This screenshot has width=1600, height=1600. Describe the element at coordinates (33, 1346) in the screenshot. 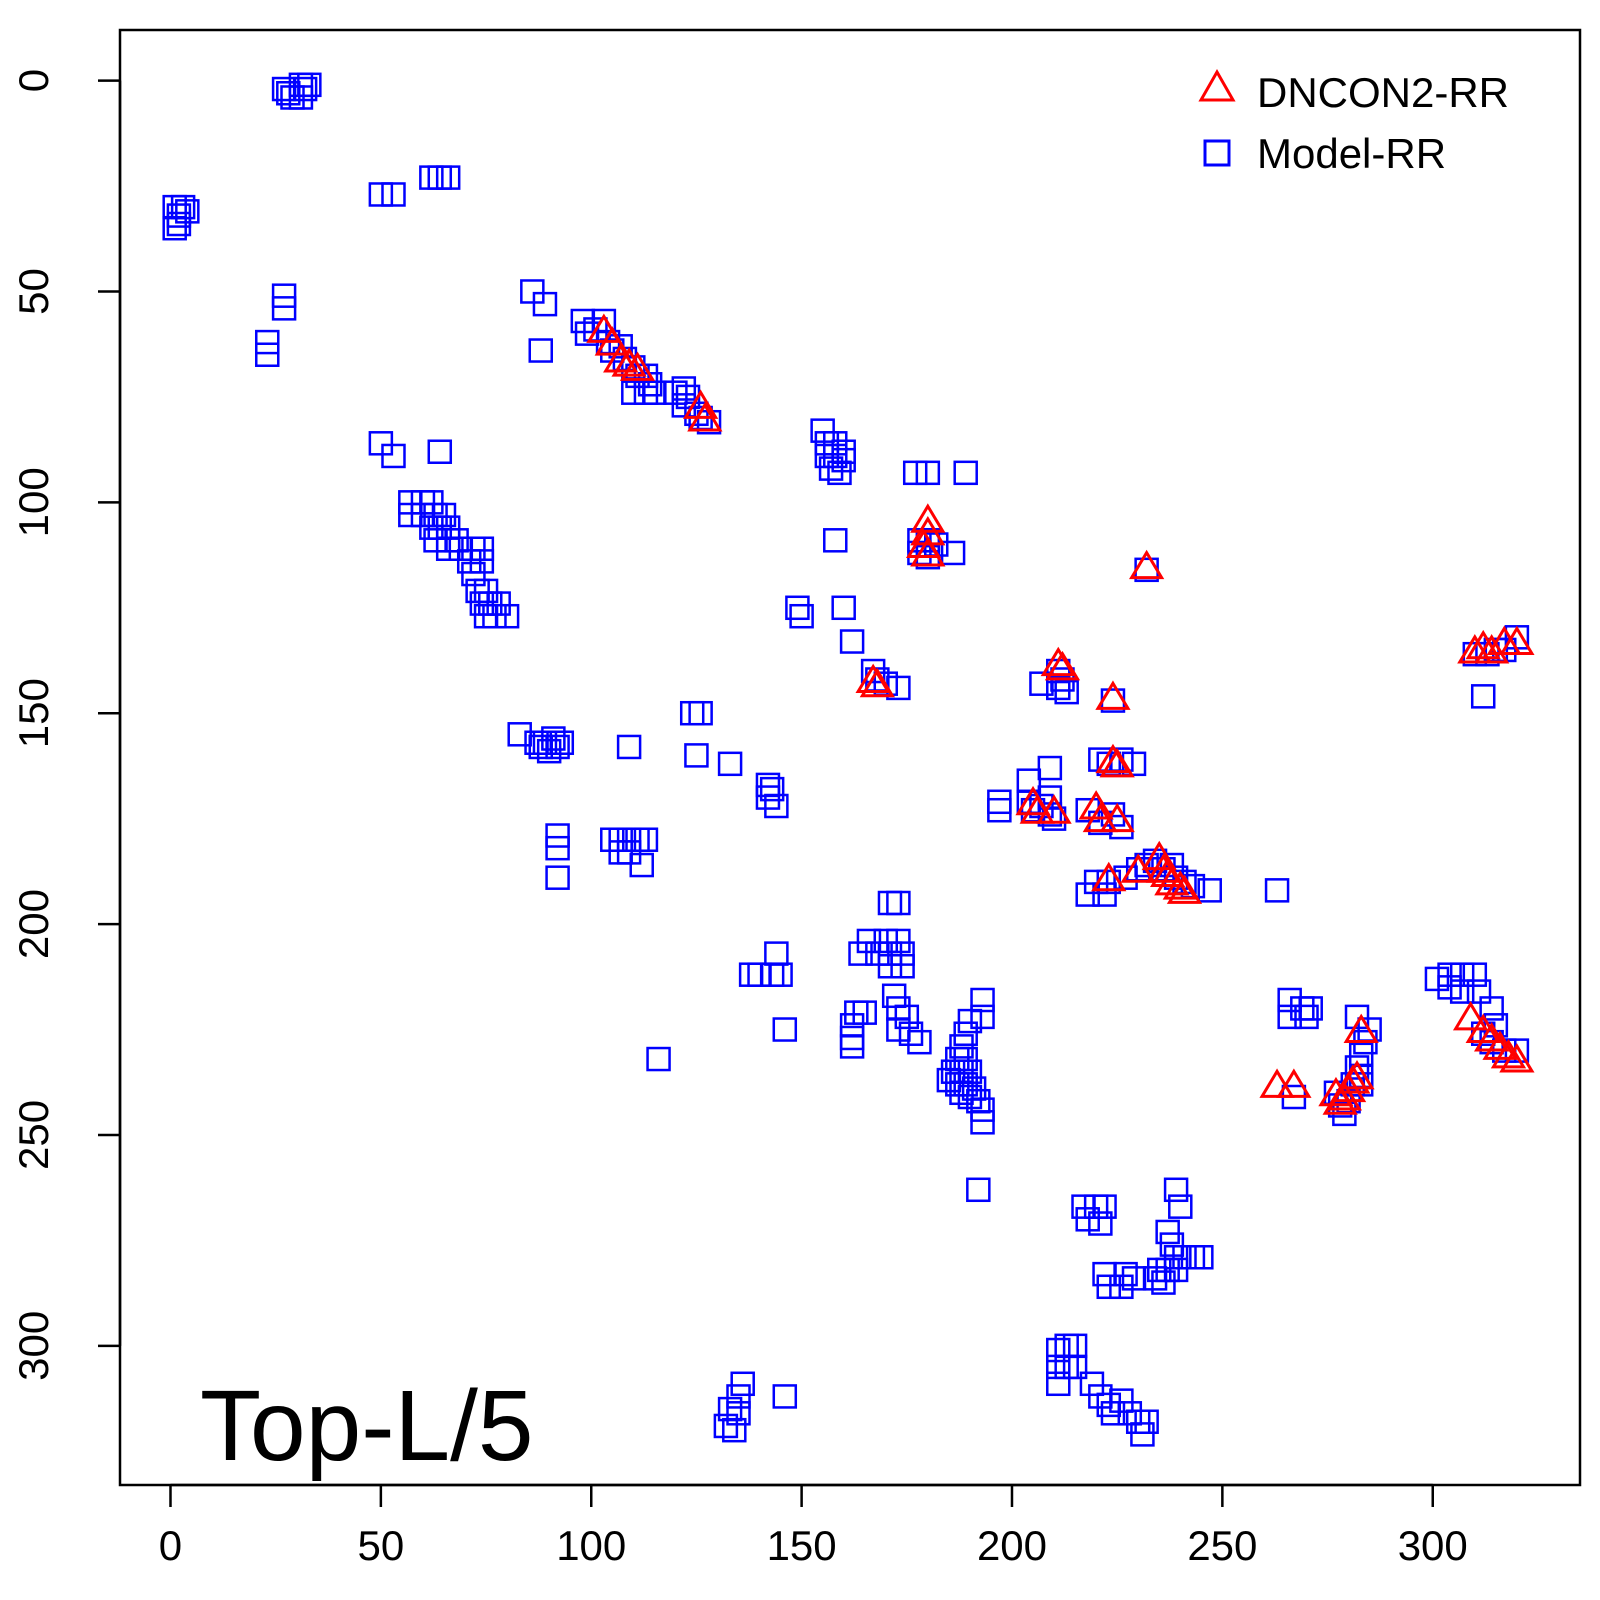

I see `y-tick-label: 300` at that location.